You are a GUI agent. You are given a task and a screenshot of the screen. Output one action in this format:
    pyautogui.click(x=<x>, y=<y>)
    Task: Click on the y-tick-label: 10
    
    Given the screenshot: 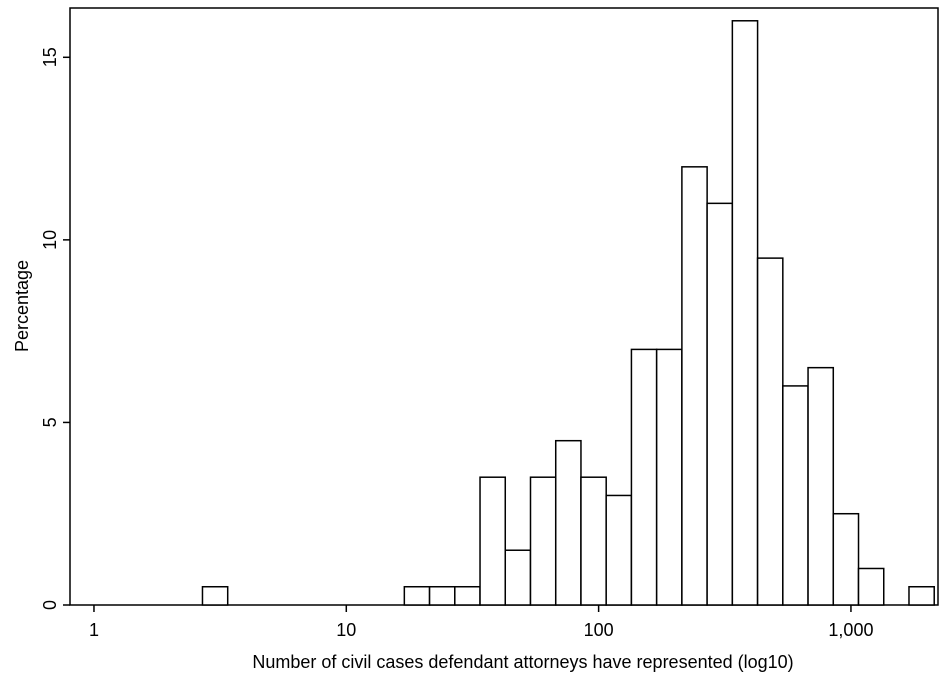 What is the action you would take?
    pyautogui.click(x=50, y=240)
    